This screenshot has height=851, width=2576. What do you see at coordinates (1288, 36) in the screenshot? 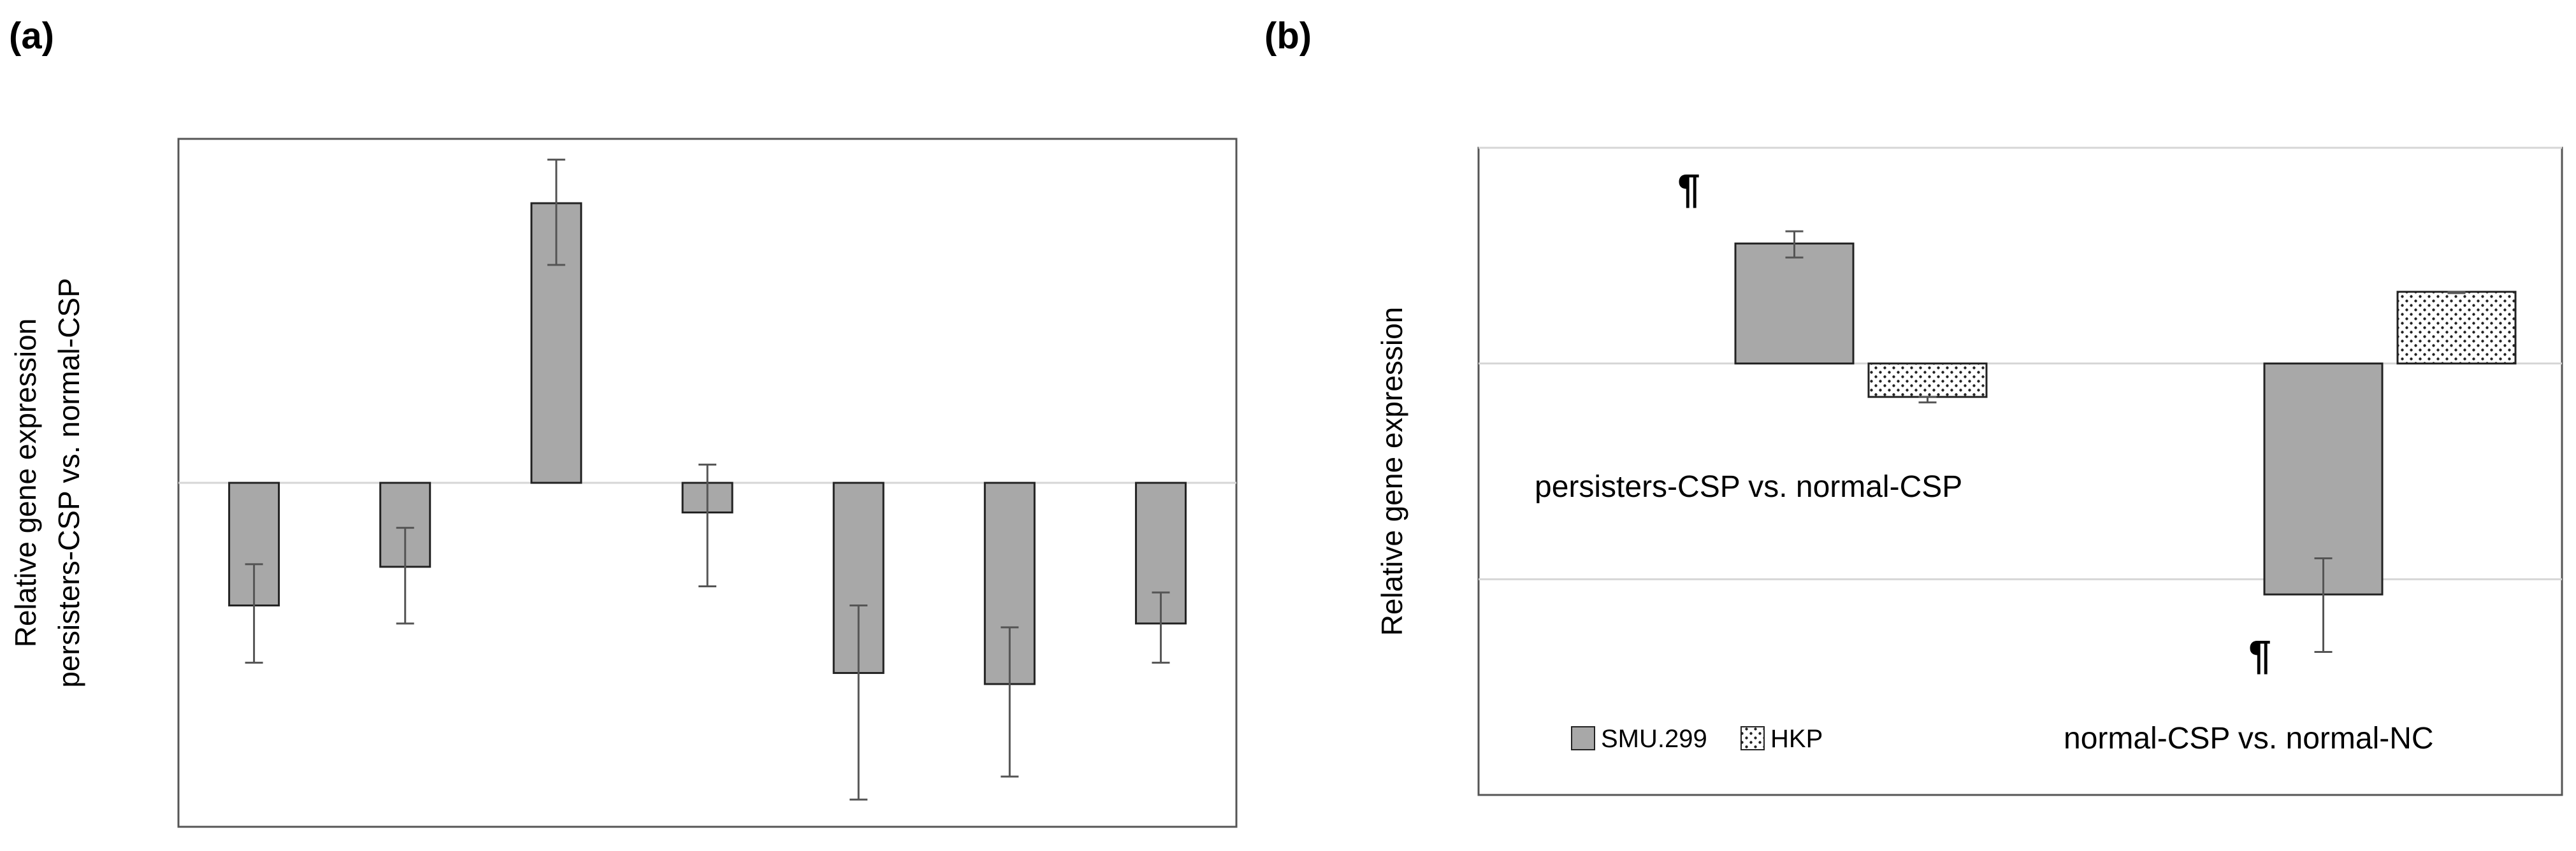
I see `panel-b-label: (b)` at bounding box center [1288, 36].